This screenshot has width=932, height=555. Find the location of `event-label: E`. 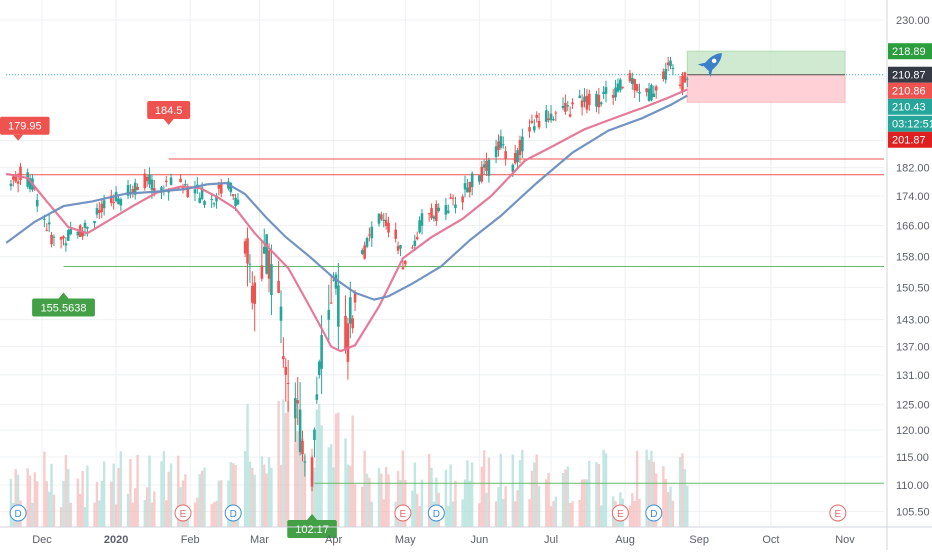

event-label: E is located at coordinates (403, 514).